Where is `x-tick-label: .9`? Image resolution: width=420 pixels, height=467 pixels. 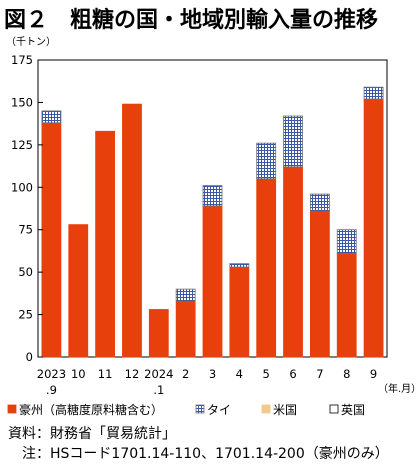
x-tick-label: .9 is located at coordinates (51, 390).